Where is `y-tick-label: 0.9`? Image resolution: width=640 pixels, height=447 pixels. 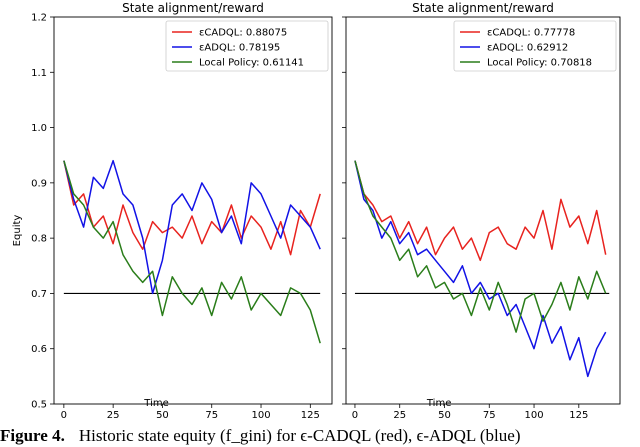
y-tick-label: 0.9 is located at coordinates (39, 183).